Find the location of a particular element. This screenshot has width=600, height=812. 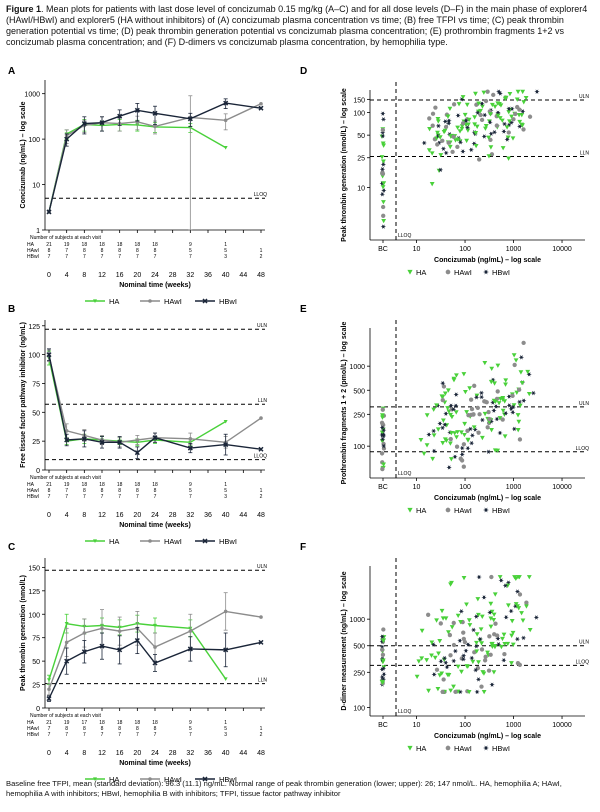

y-tick-label: 250 is located at coordinates (359, 673).